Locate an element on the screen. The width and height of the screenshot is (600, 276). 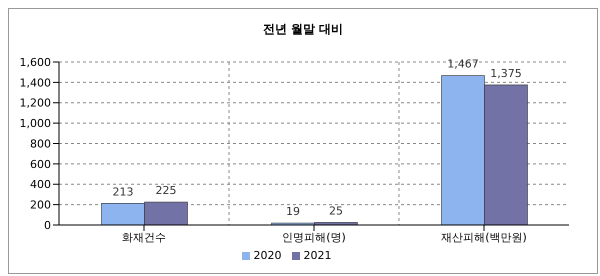
y-tick-label: 0 is located at coordinates (47, 225).